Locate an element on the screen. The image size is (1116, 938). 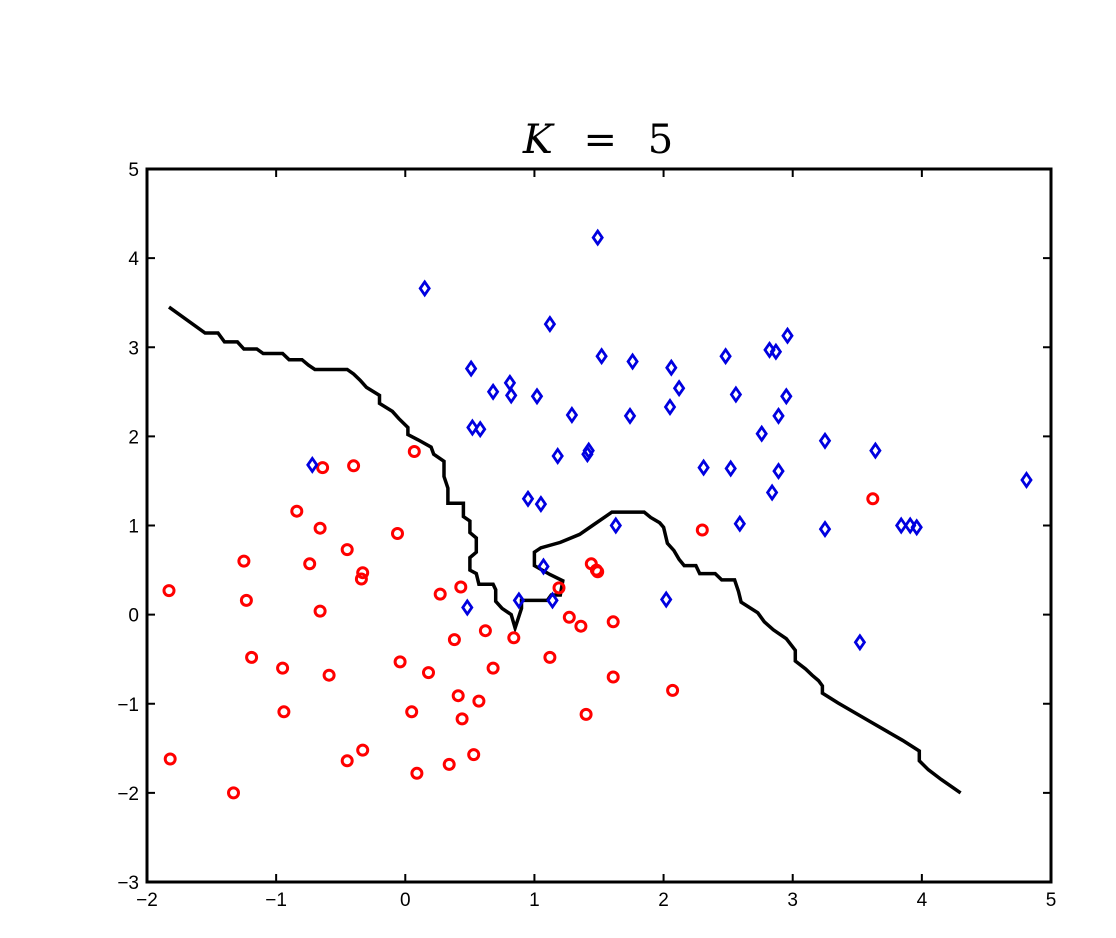
y-tick-label: 0 is located at coordinates (133, 616).